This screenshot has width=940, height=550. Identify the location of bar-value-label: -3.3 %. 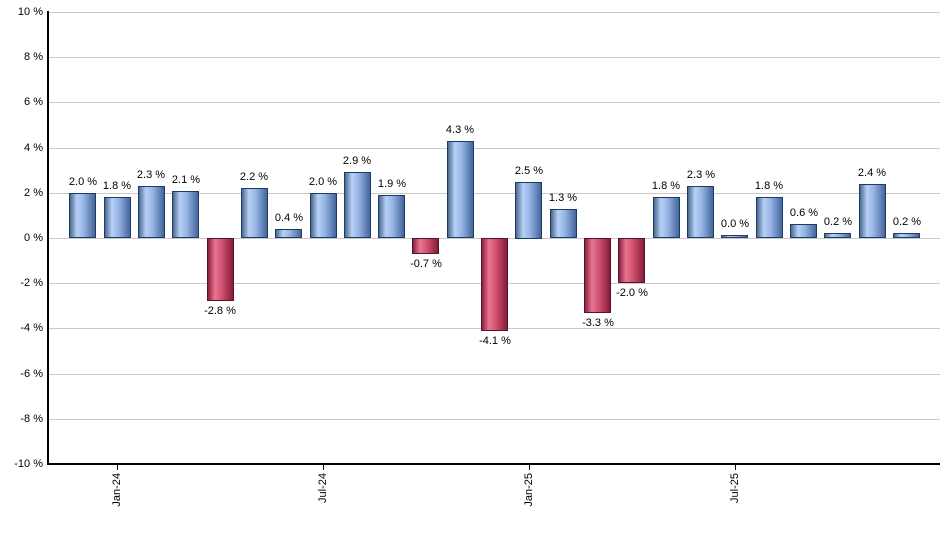
(598, 323).